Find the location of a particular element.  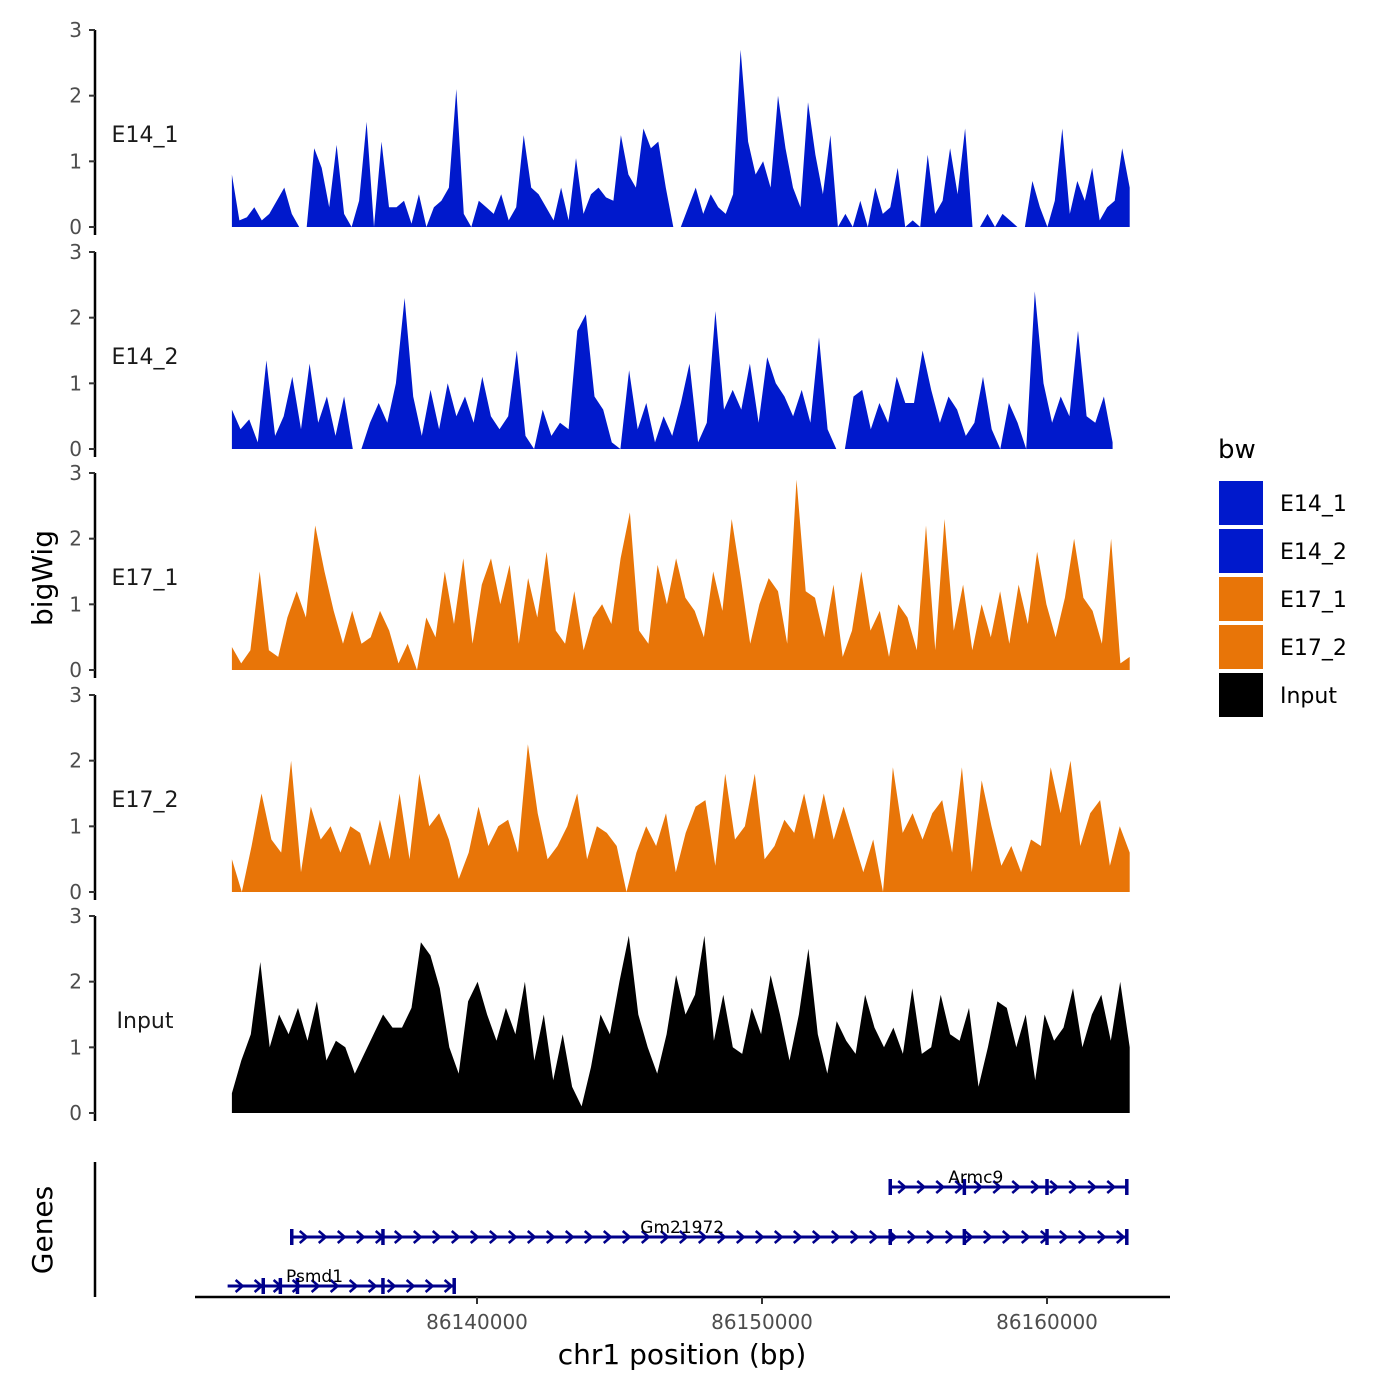

track-e14-2: 0 1 2 3 E14_2 is located at coordinates (591, 350).